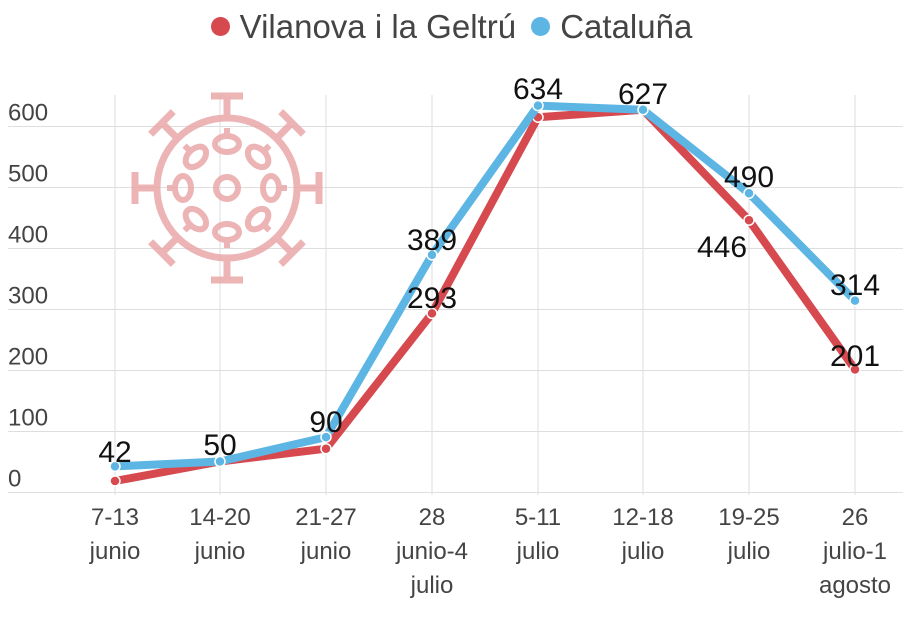 Image resolution: width=903 pixels, height=623 pixels. What do you see at coordinates (855, 517) in the screenshot?
I see `x-tick-label: 26` at bounding box center [855, 517].